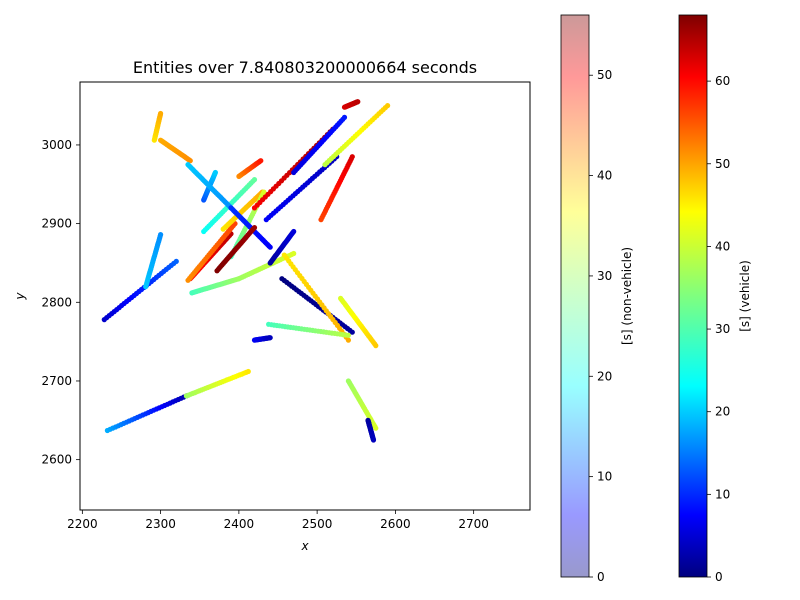  What do you see at coordinates (304, 546) in the screenshot?
I see `x-axis-label: x` at bounding box center [304, 546].